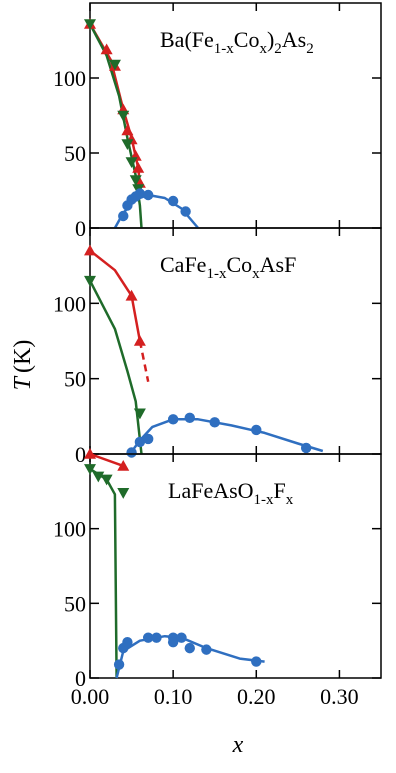  Describe the element at coordinates (270, 39) in the screenshot. I see `title-text: )` at that location.